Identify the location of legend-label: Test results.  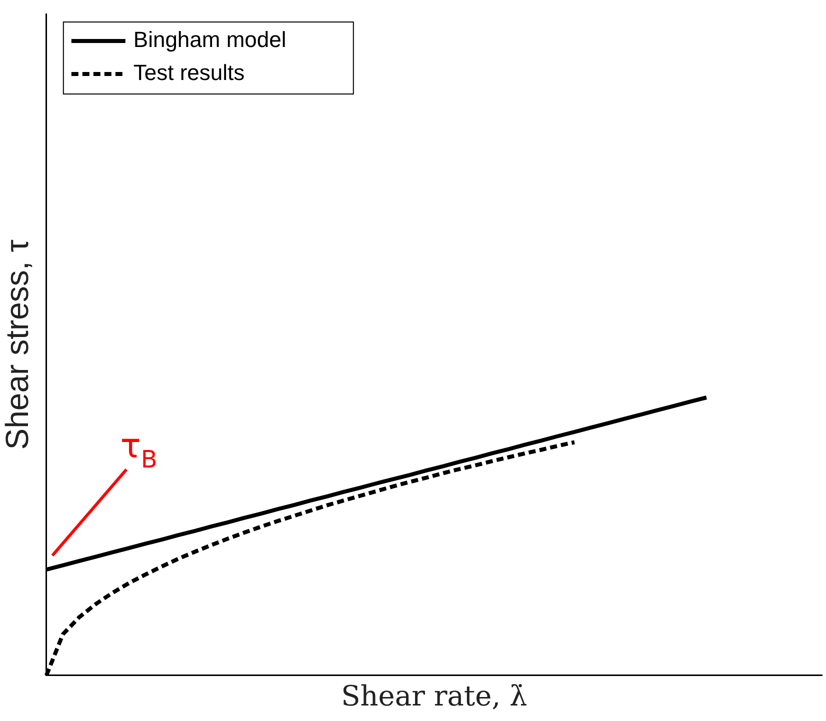
(189, 73).